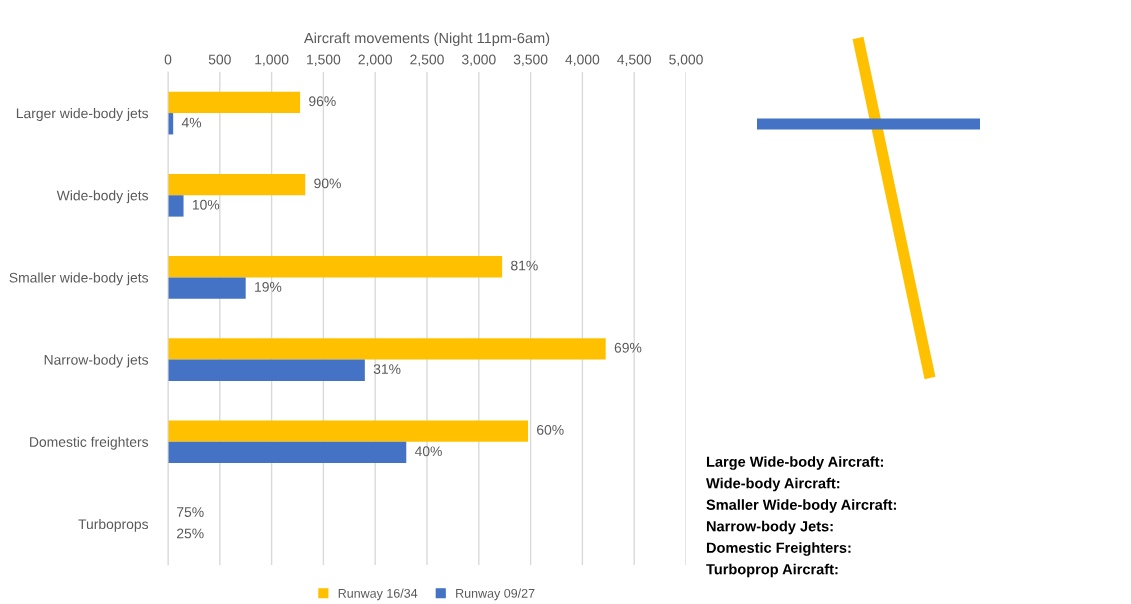  I want to click on x-tick-label: 500, so click(219, 59).